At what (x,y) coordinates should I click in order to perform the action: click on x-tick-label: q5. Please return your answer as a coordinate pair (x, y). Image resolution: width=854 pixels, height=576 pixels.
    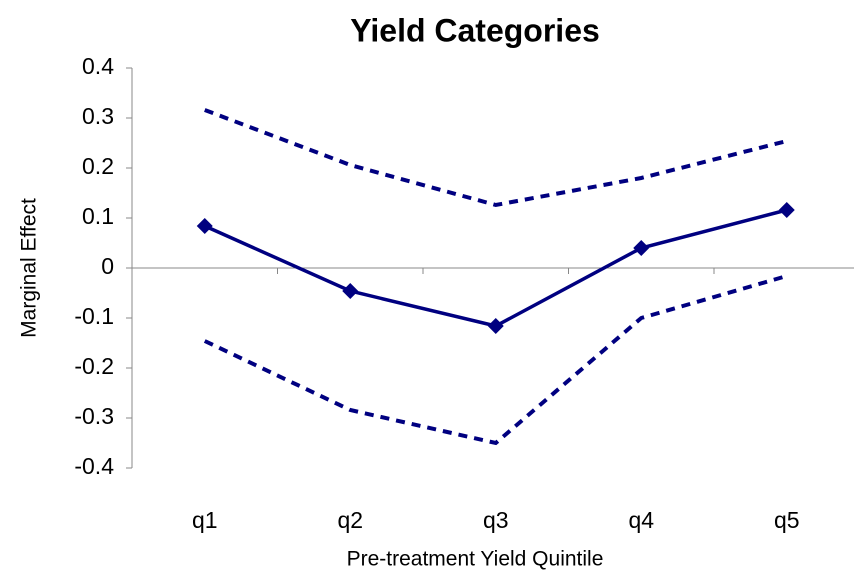
    Looking at the image, I should click on (787, 520).